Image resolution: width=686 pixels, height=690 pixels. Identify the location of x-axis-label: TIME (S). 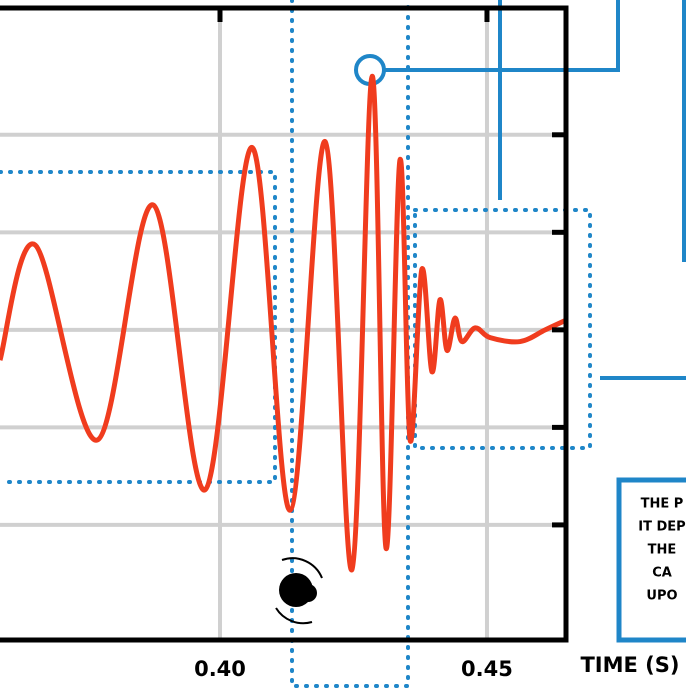
(629, 665).